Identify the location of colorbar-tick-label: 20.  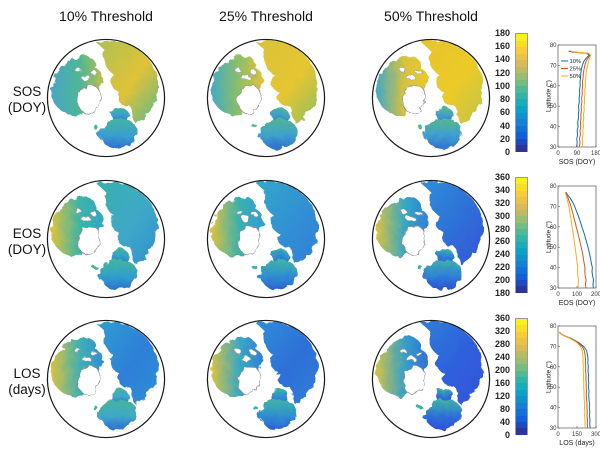
(504, 138).